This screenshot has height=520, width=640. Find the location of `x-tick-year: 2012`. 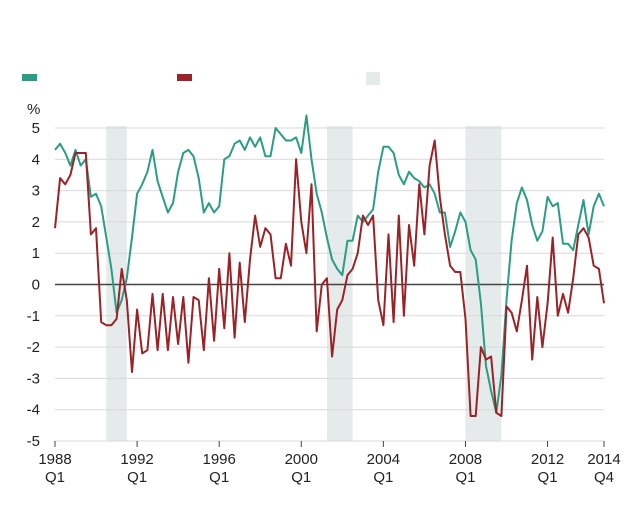

x-tick-year: 2012 is located at coordinates (547, 459).